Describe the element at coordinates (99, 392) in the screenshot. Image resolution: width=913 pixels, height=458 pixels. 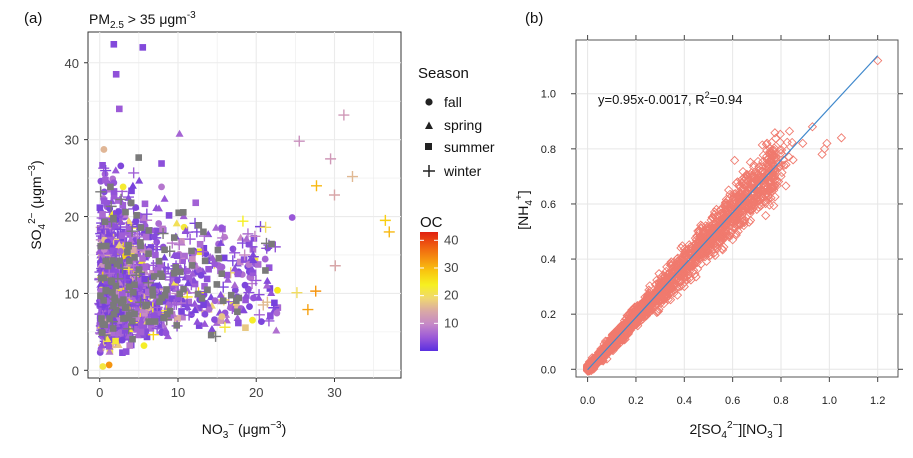
I see `x-tick-label: 0` at that location.